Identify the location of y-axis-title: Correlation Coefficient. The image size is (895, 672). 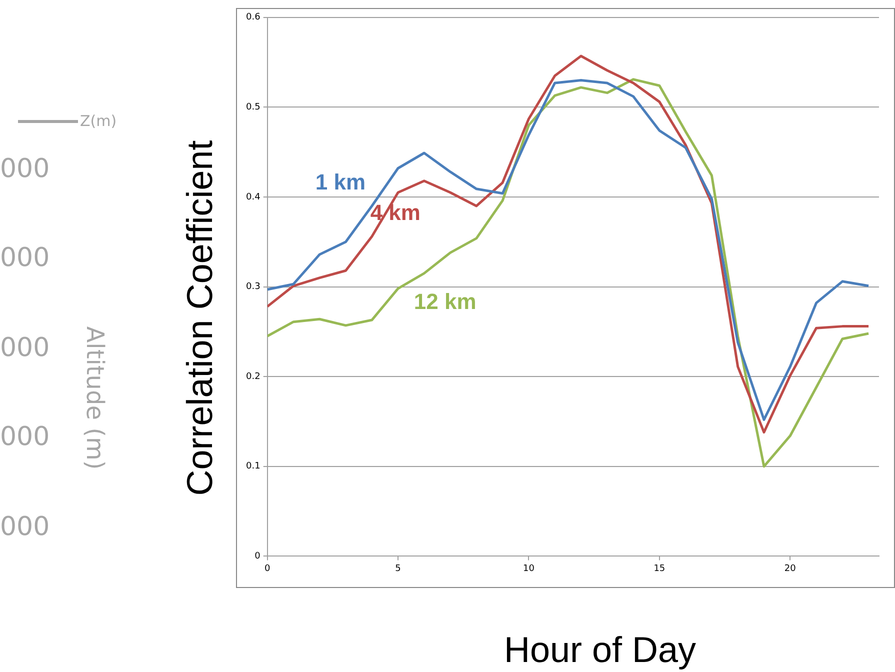
(200, 318).